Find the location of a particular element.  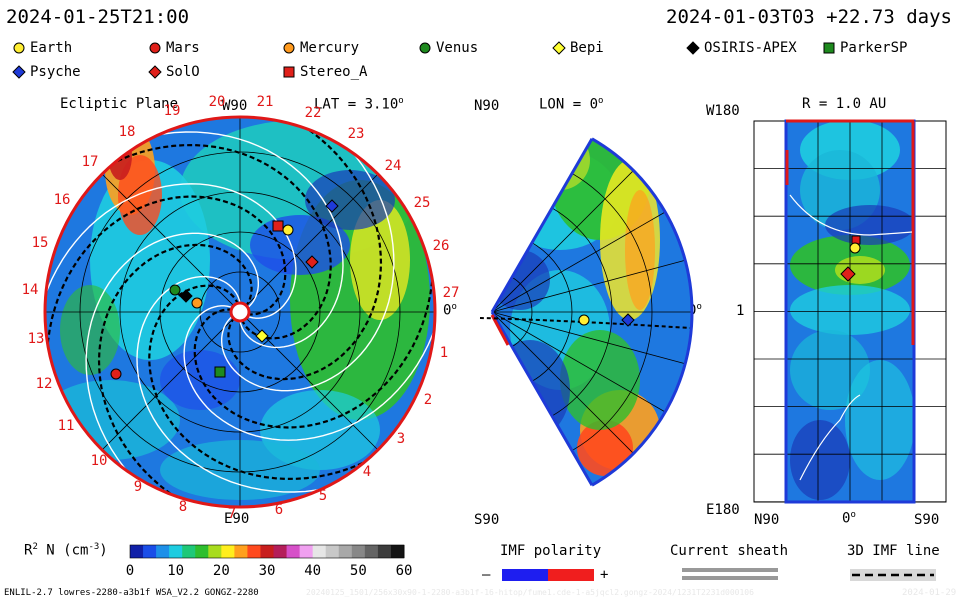

imf-line-title: 3D IMF line is located at coordinates (893, 551).